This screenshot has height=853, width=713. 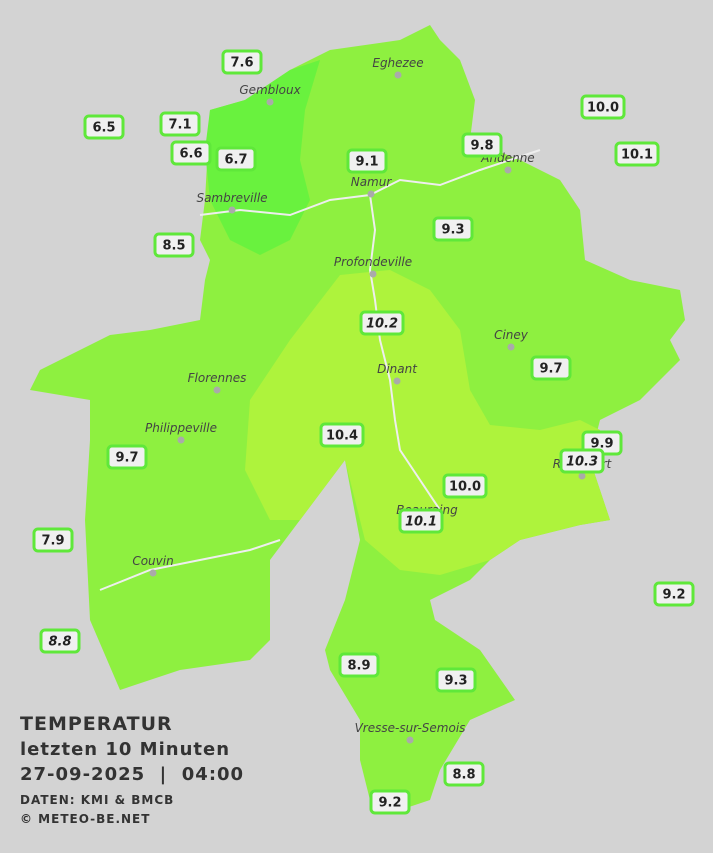 What do you see at coordinates (97, 800) in the screenshot?
I see `source: DATEN: KMI & BMCB` at bounding box center [97, 800].